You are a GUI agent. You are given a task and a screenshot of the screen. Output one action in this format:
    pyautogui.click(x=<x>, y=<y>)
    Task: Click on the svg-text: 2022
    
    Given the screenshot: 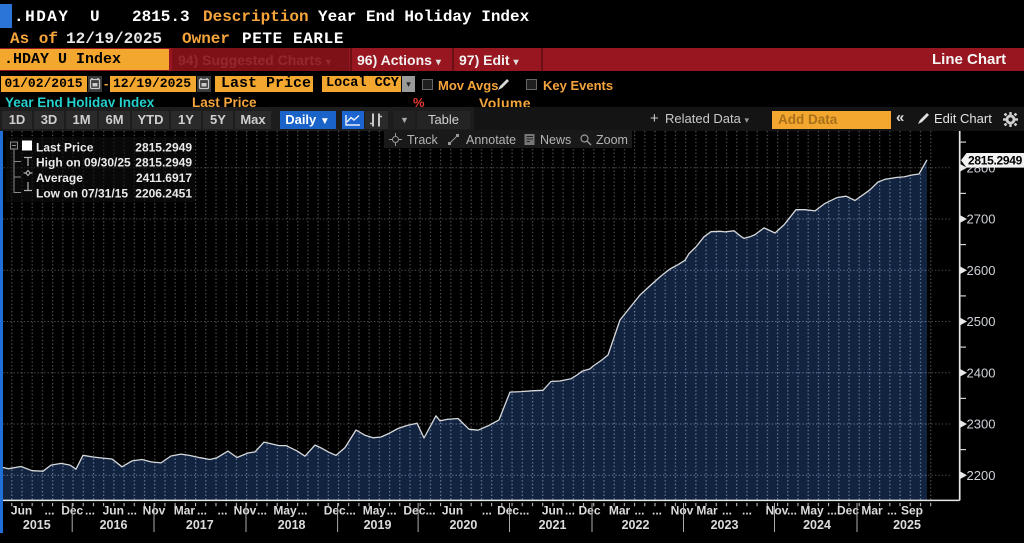 What is the action you would take?
    pyautogui.click(x=636, y=525)
    